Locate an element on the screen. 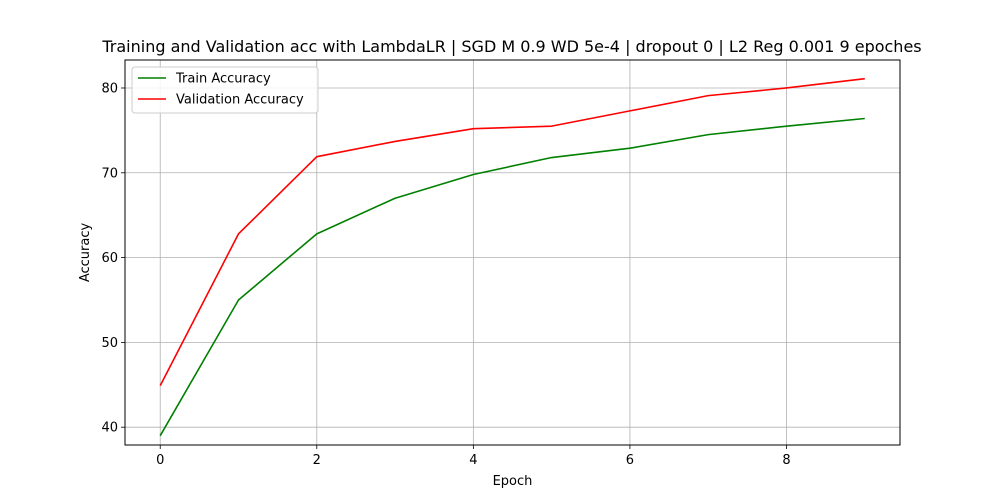 The image size is (1000, 500). x-tick-label: 0 is located at coordinates (160, 460).